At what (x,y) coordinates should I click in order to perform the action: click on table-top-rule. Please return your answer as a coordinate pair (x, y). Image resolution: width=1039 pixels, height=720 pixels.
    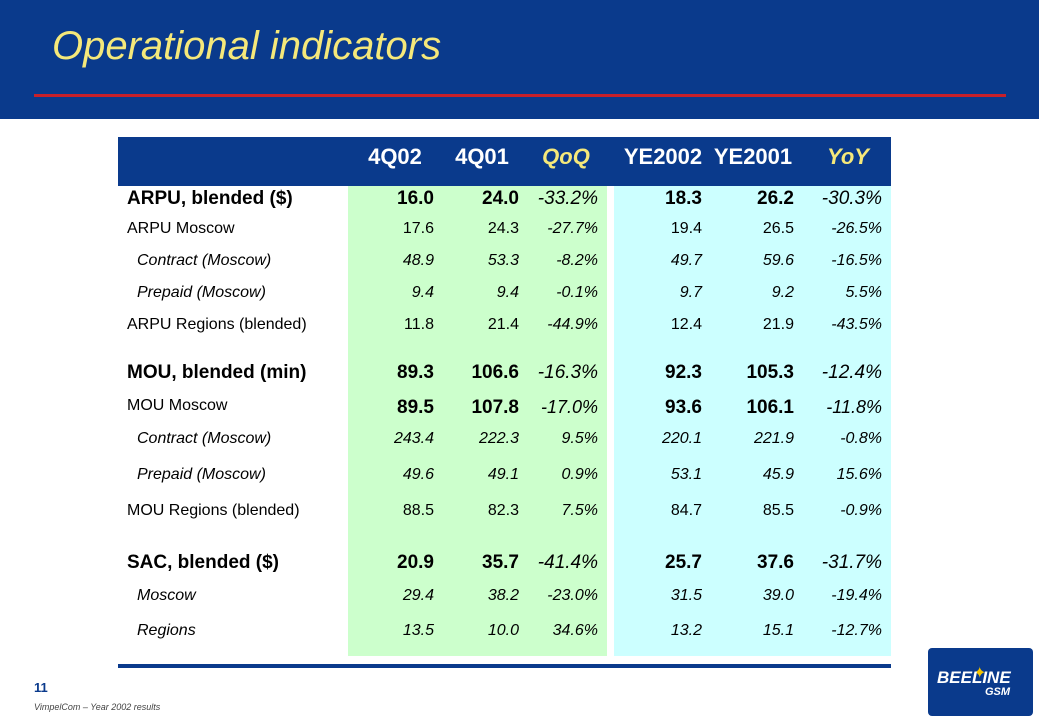
    Looking at the image, I should click on (504, 138).